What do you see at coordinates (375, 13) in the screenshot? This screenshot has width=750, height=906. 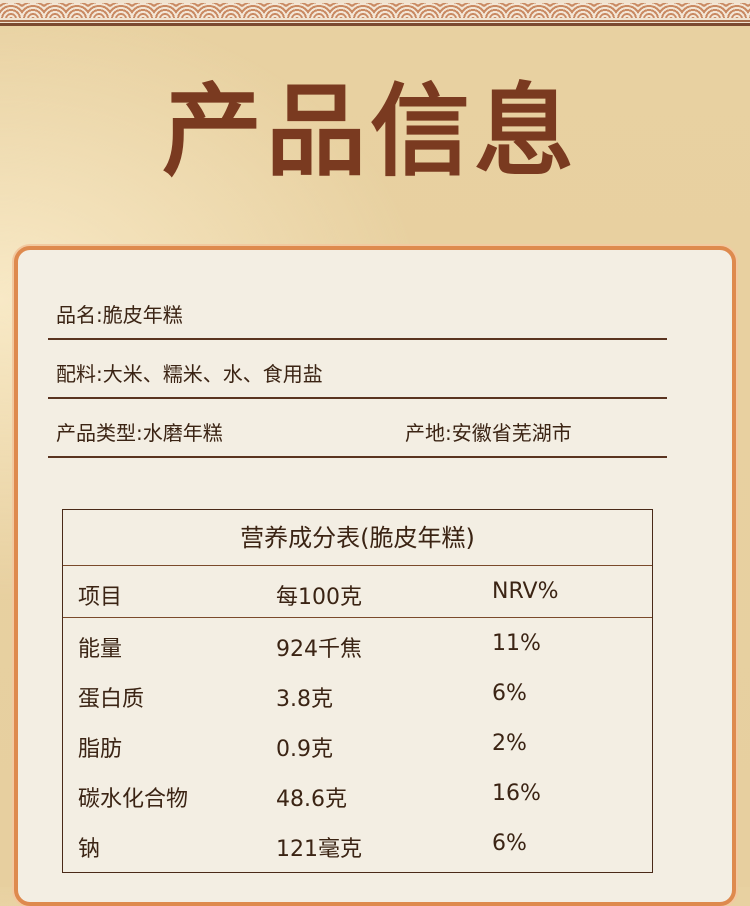 I see `decorative-border` at bounding box center [375, 13].